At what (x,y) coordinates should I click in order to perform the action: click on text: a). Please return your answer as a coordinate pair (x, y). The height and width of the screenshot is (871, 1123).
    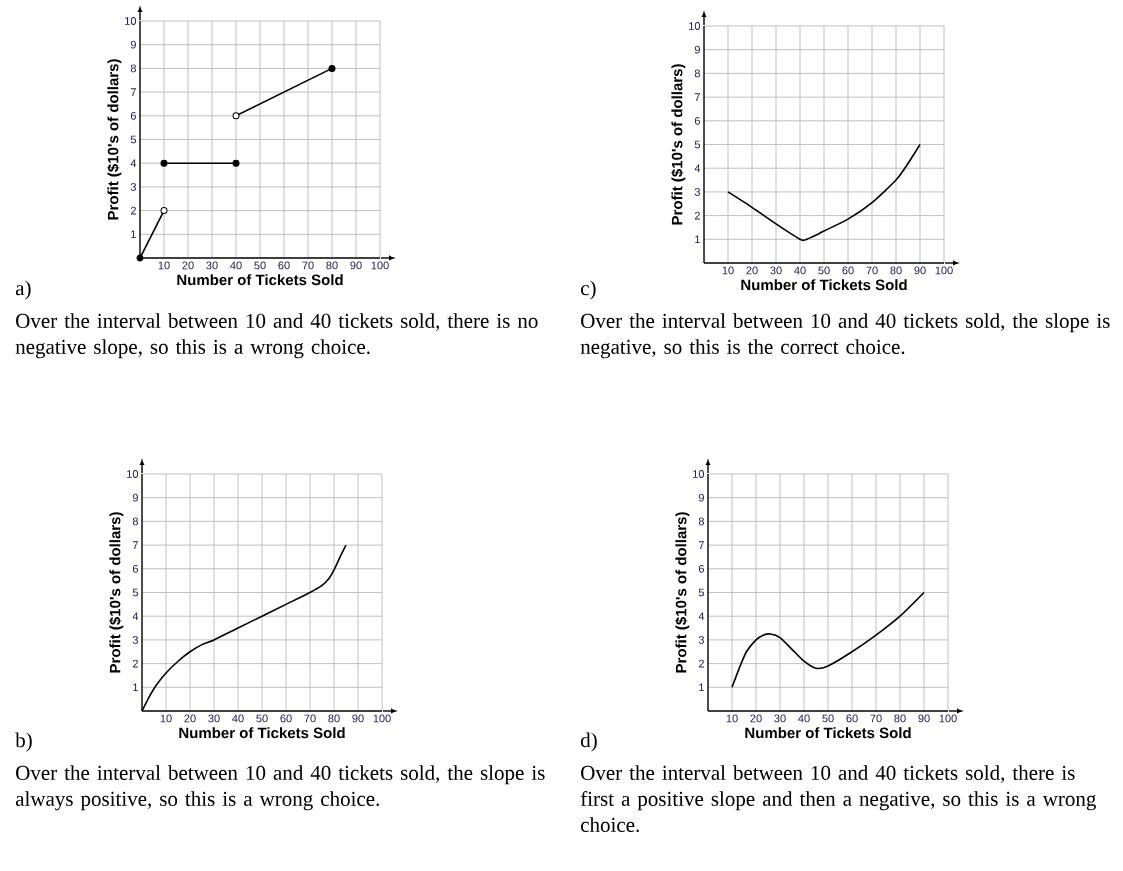
    Looking at the image, I should click on (23, 290).